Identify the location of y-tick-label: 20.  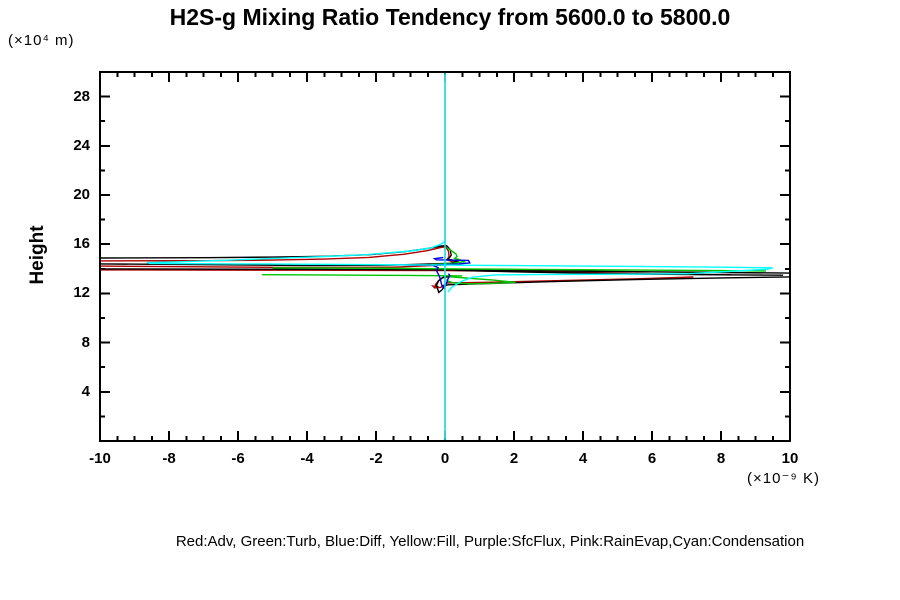
(81, 194).